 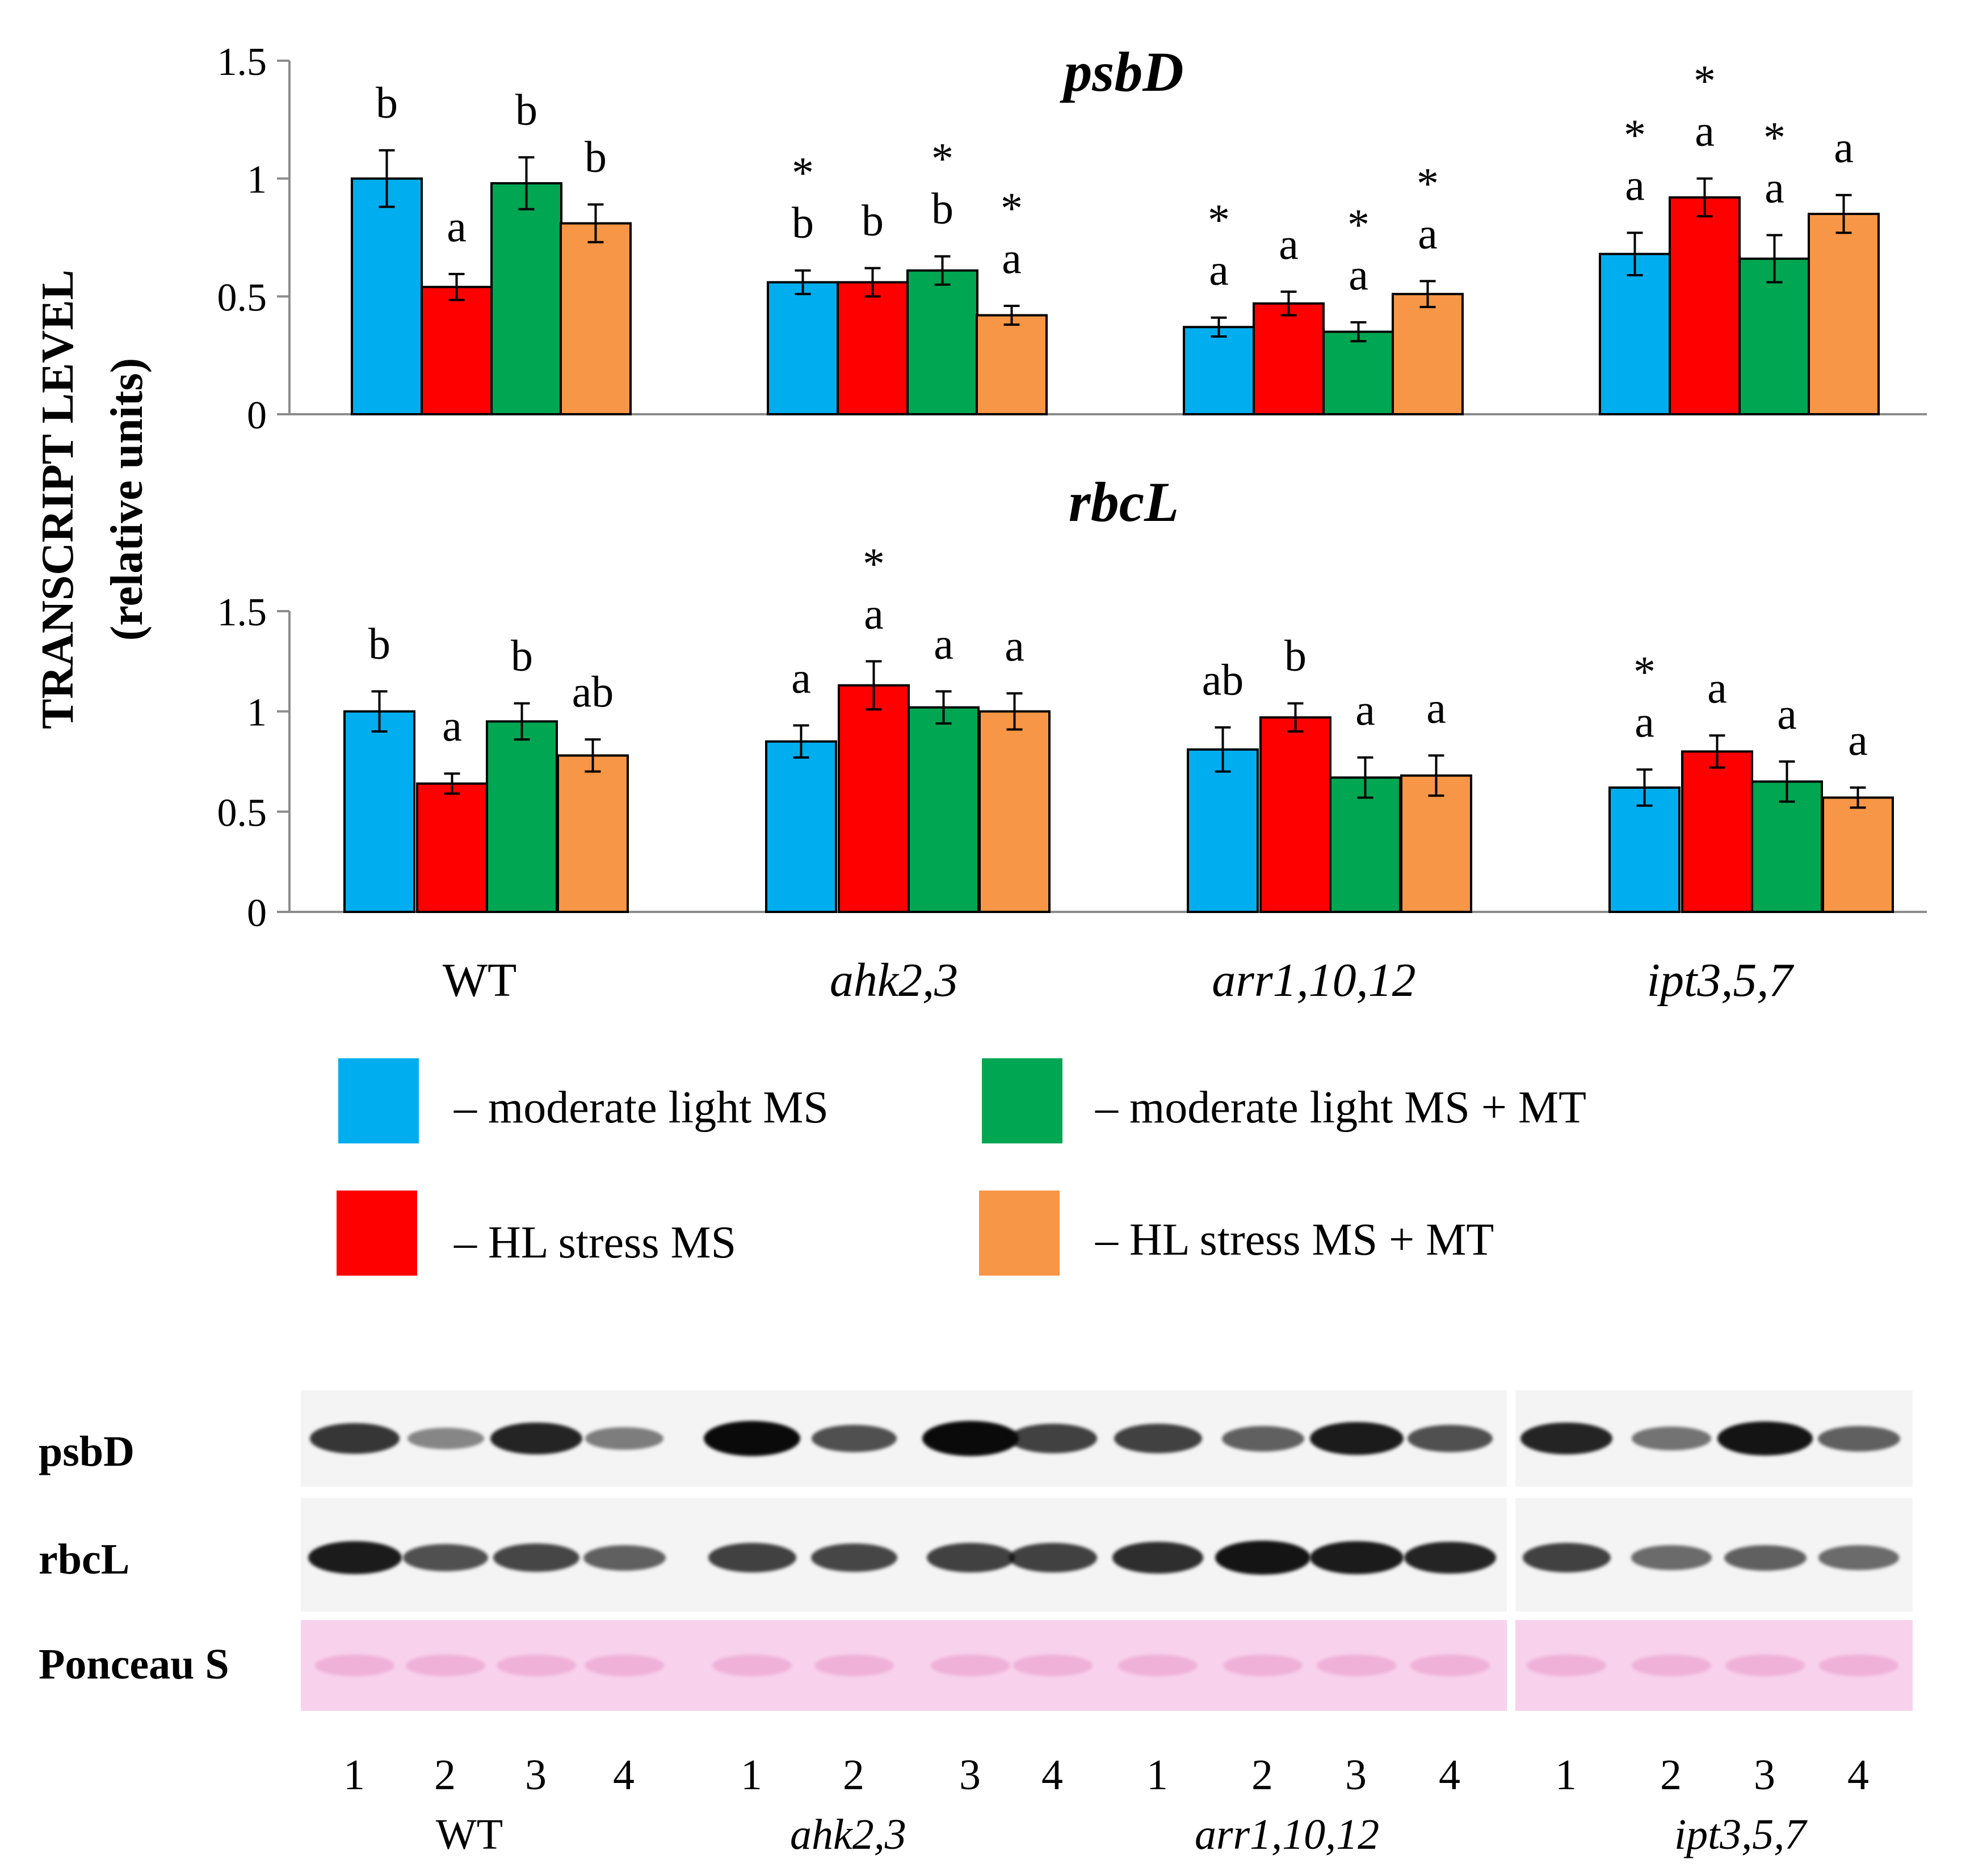 I want to click on y-tick-label: 1.5, so click(x=242, y=612).